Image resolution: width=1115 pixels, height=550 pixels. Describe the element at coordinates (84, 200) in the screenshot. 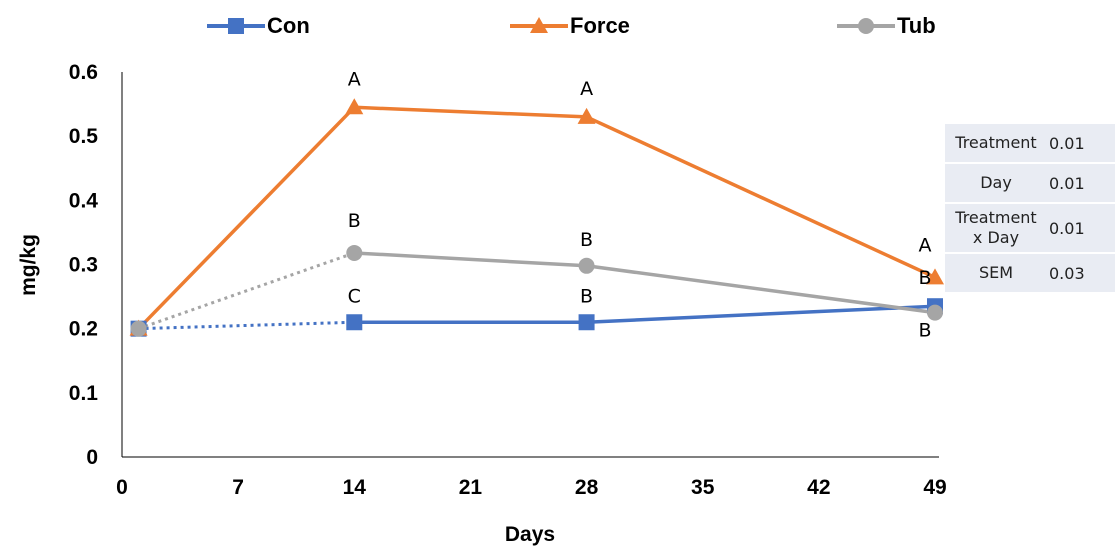

I see `y-tick-label: 0.4` at that location.